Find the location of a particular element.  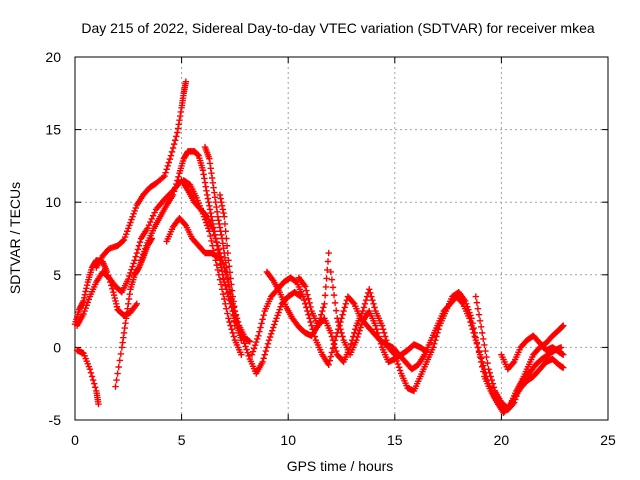

series-trace-o is located at coordinates (519, 352).